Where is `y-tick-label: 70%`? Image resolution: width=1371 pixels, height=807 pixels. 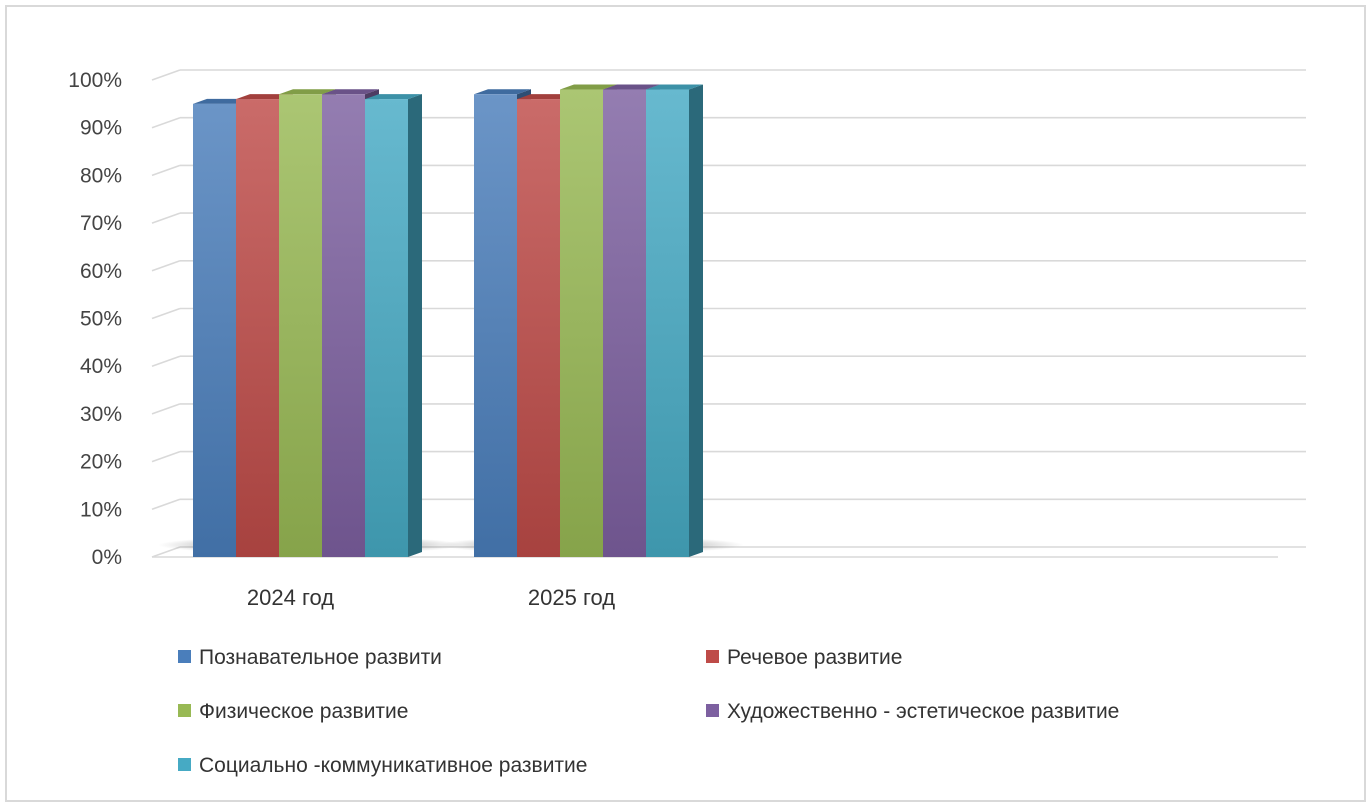 y-tick-label: 70% is located at coordinates (101, 223).